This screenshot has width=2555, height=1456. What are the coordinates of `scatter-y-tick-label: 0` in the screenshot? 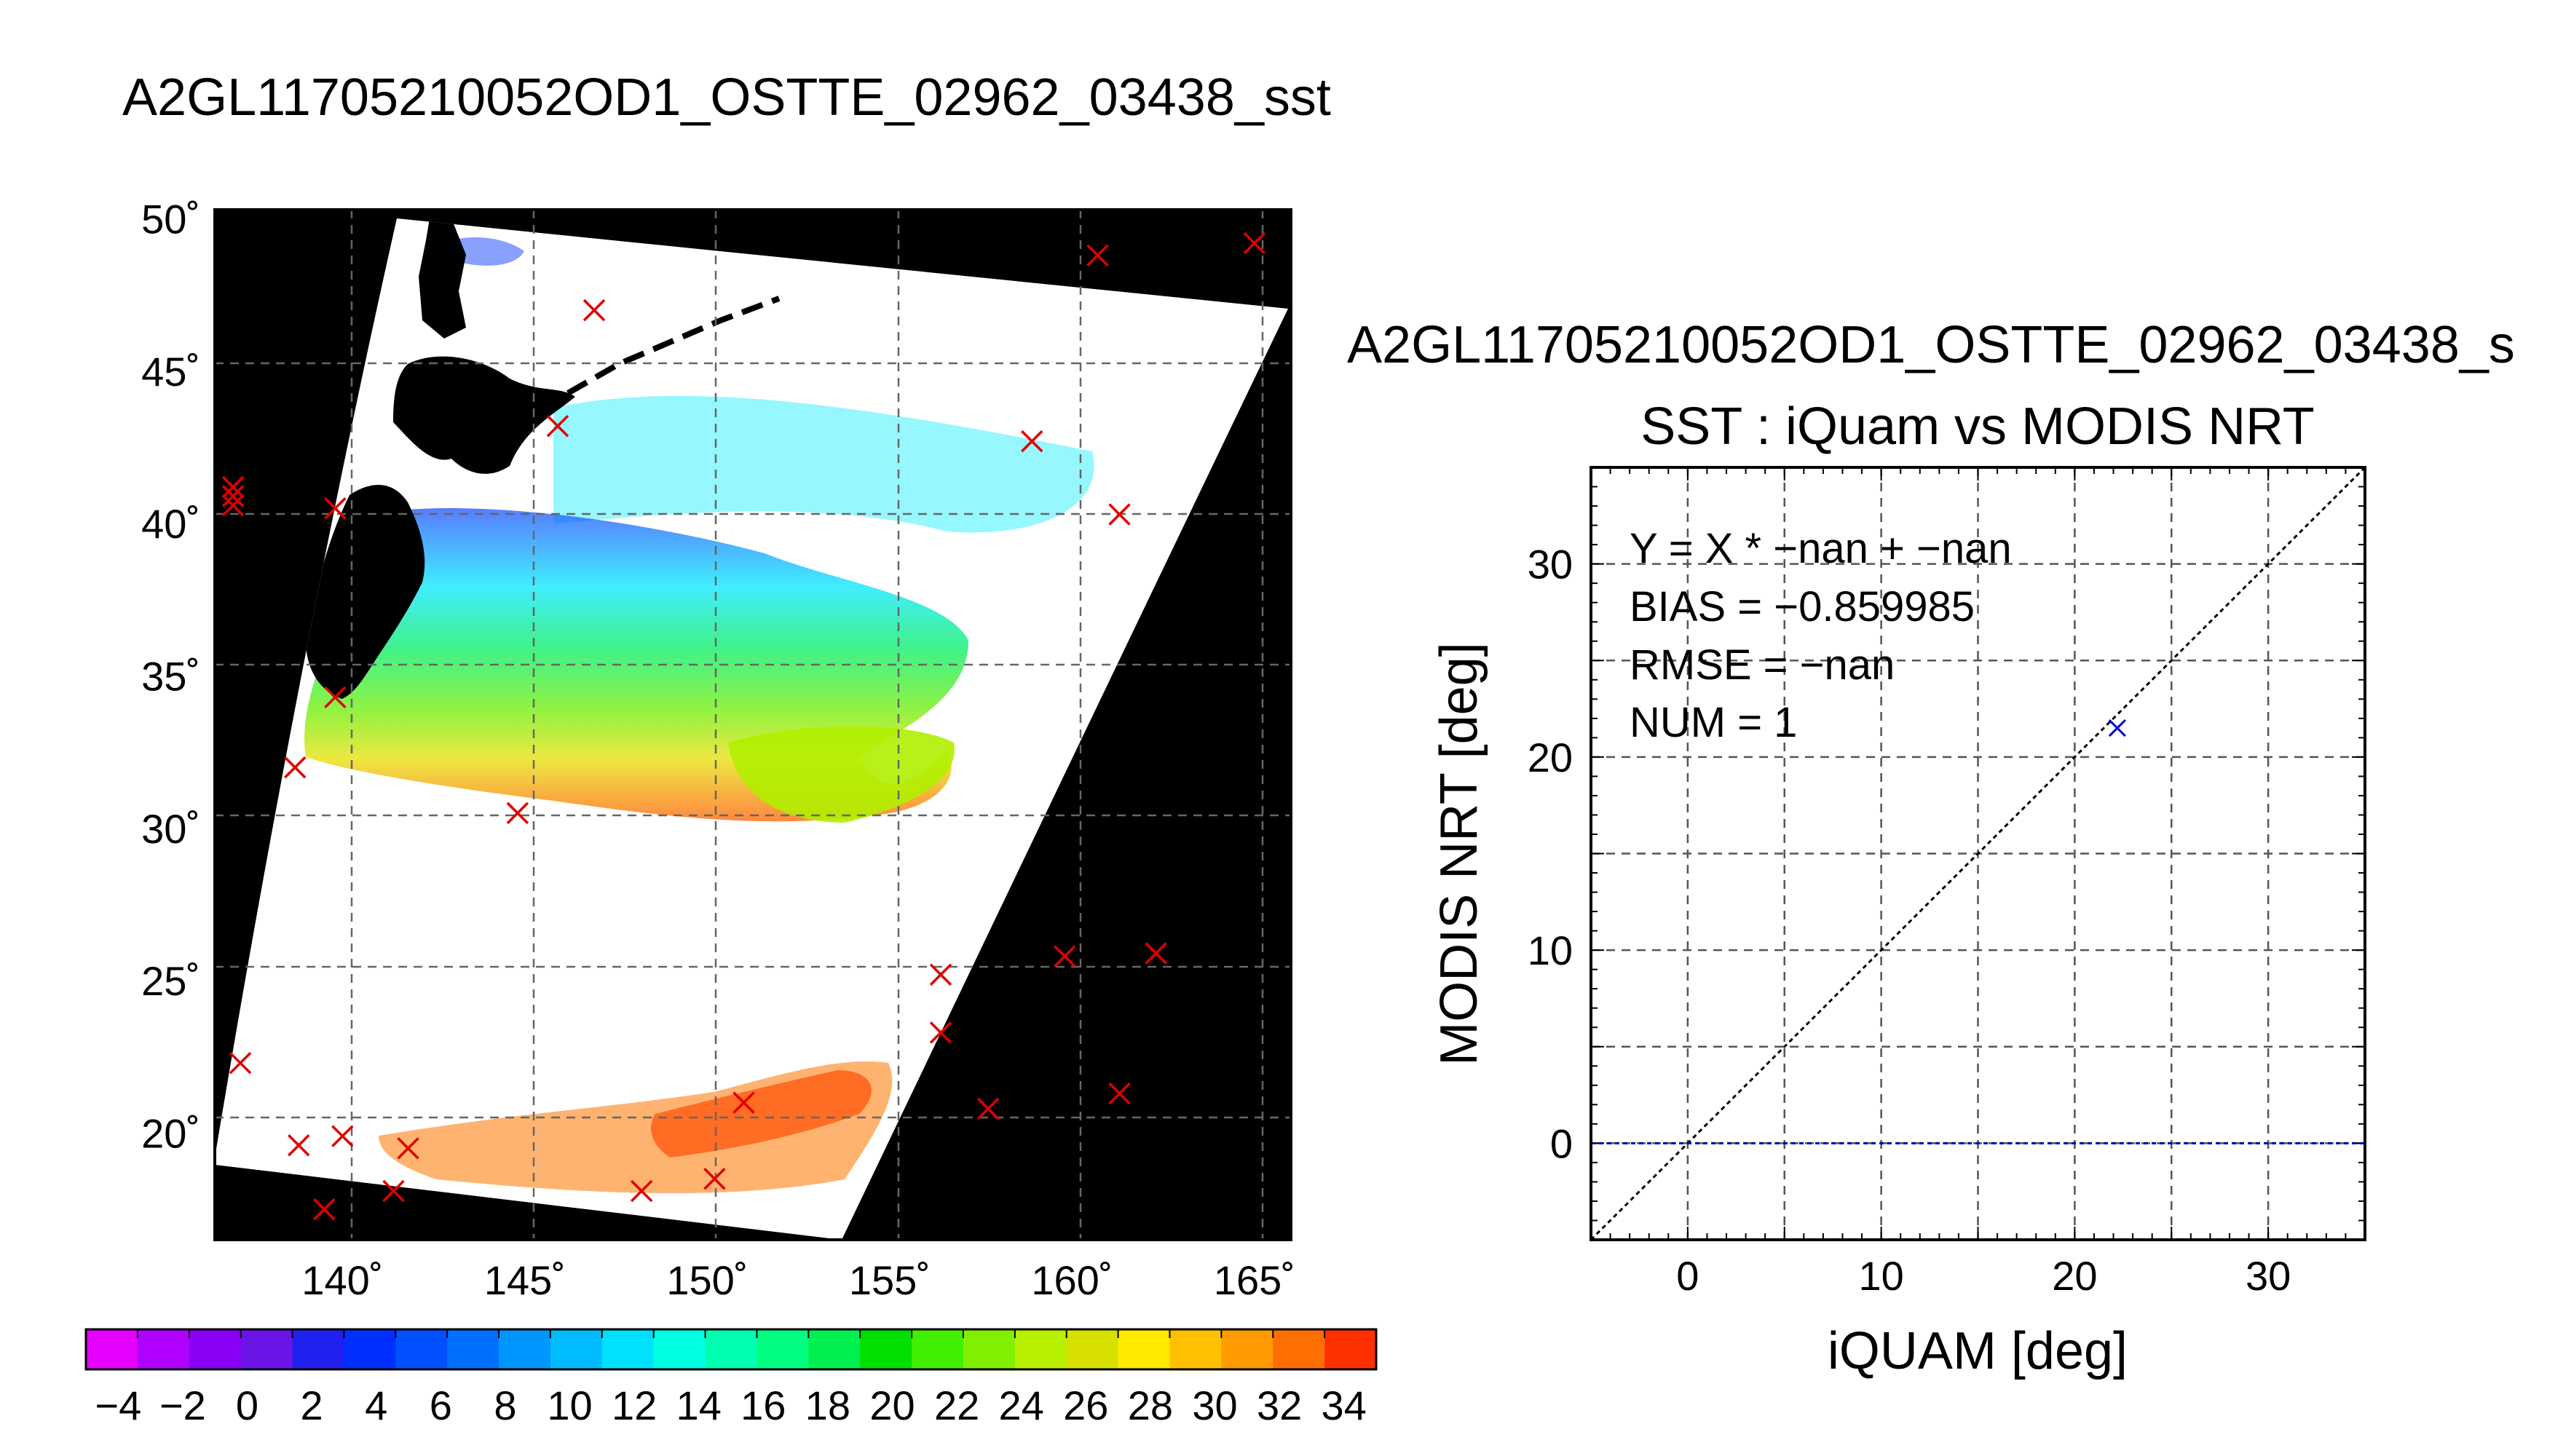 It's located at (1561, 1143).